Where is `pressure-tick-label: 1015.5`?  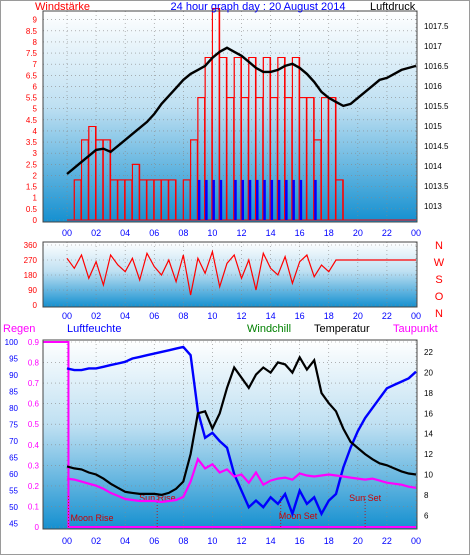
pressure-tick-label: 1015.5 is located at coordinates (436, 106).